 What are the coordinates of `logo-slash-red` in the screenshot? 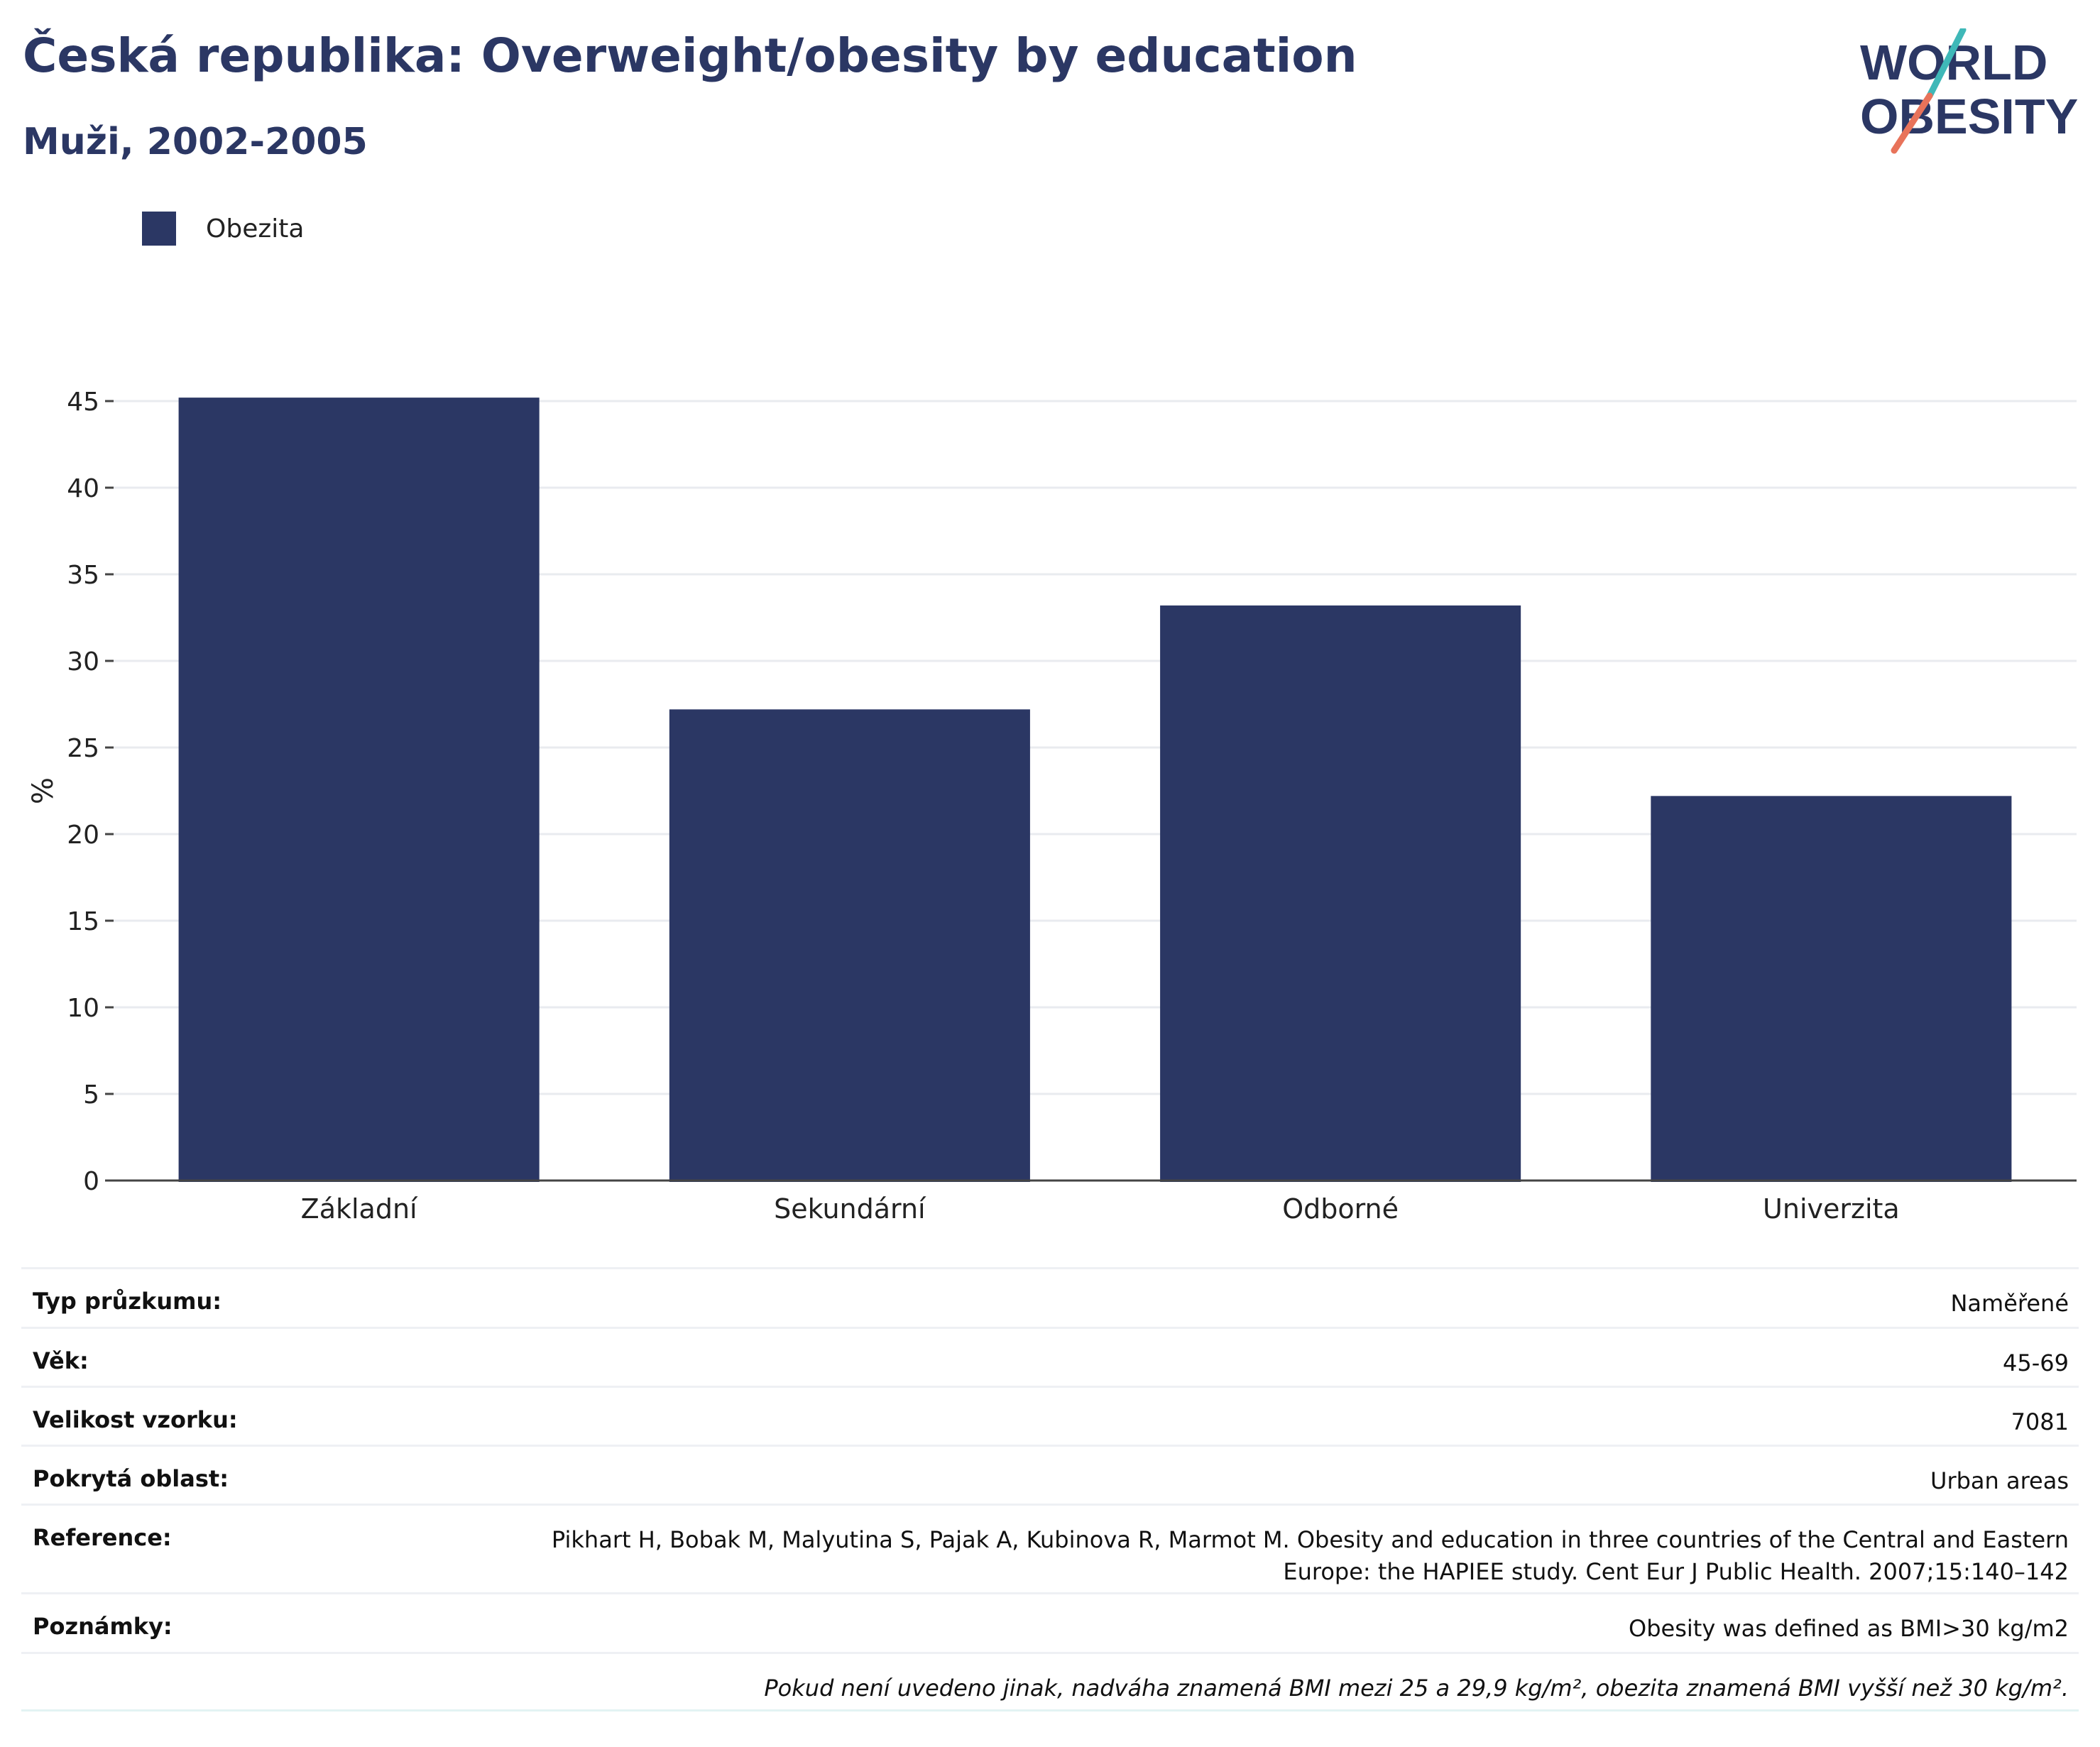 It's located at (1912, 123).